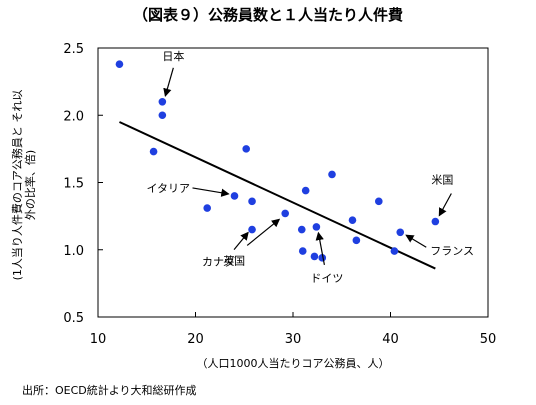  Describe the element at coordinates (390, 339) in the screenshot. I see `x-tick-label: 40` at that location.